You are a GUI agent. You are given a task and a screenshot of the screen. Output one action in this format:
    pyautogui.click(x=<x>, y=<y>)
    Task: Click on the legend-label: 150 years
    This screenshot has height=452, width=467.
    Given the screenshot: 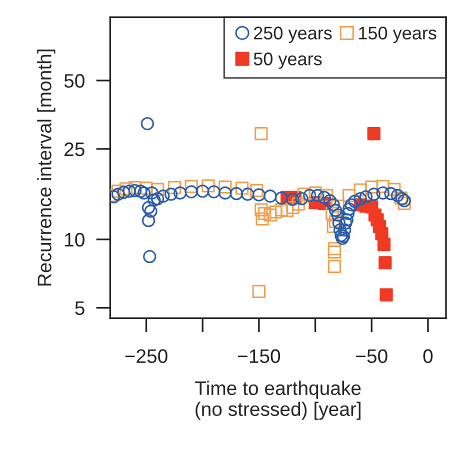 What is the action you would take?
    pyautogui.click(x=397, y=35)
    